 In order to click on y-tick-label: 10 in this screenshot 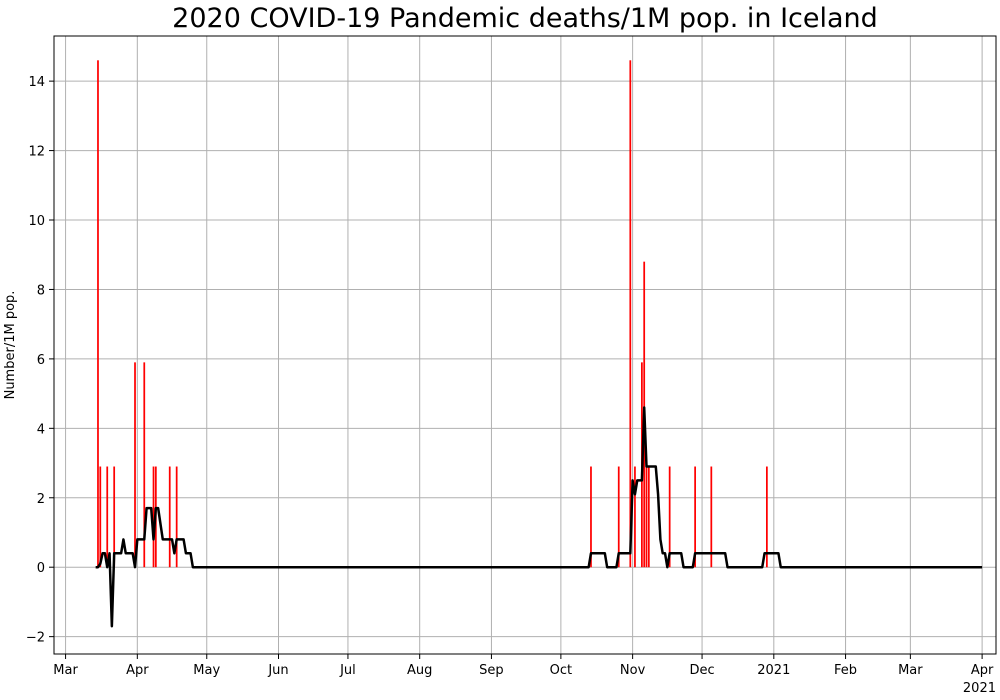, I will do `click(36, 221)`.